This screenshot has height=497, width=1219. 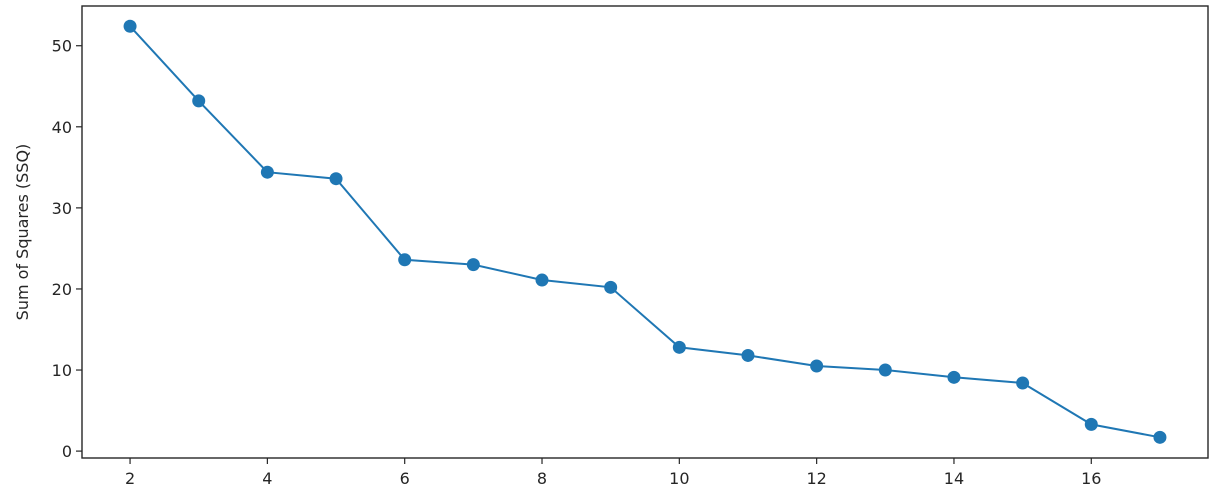 I want to click on y-tick-label: 30, so click(x=62, y=208).